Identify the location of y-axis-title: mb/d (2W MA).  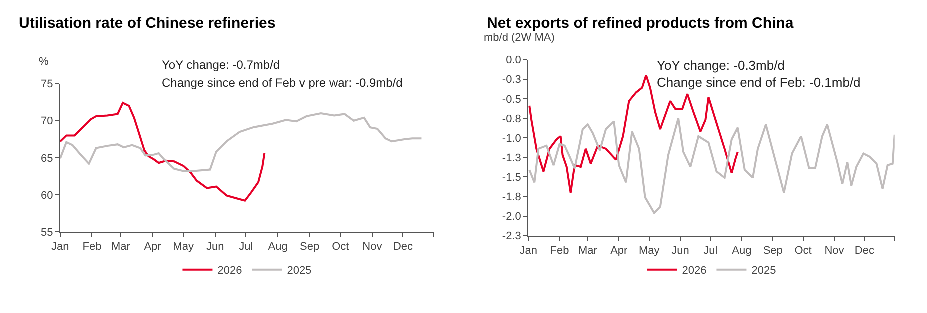
(519, 38).